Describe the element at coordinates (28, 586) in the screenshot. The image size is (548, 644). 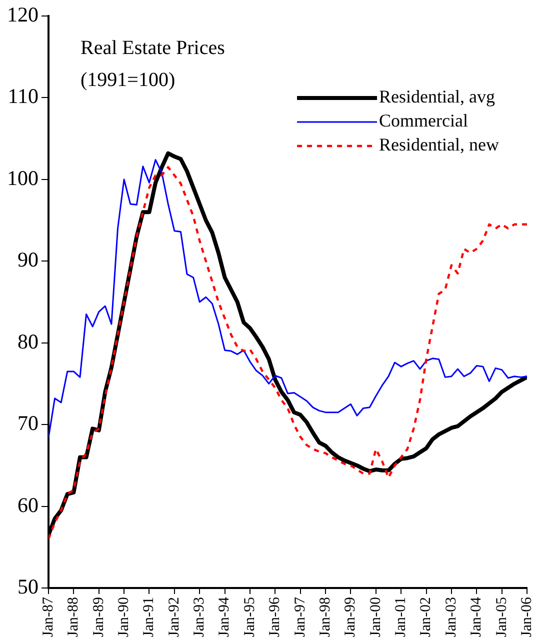
I see `y-tick-label: 50` at that location.